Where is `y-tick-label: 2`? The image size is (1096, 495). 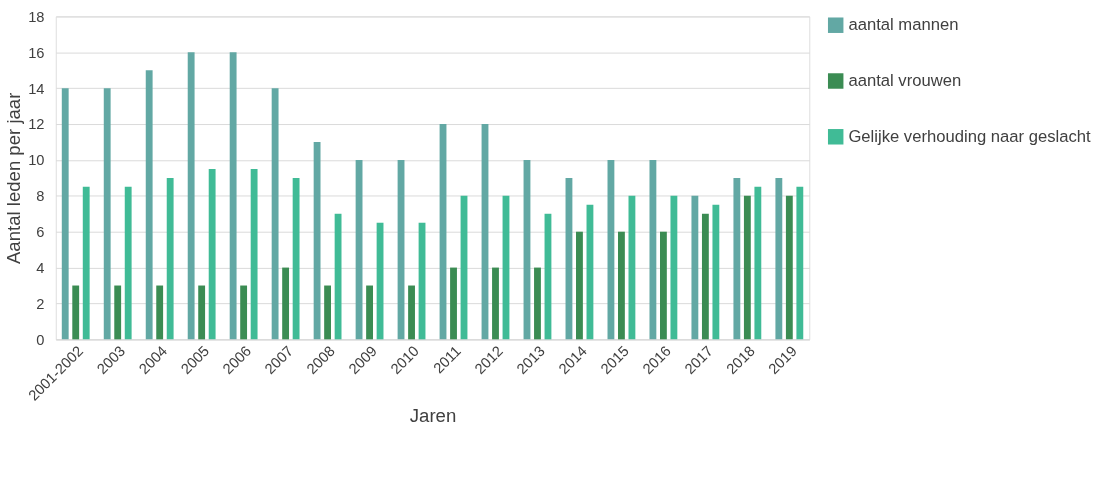 y-tick-label: 2 is located at coordinates (40, 303).